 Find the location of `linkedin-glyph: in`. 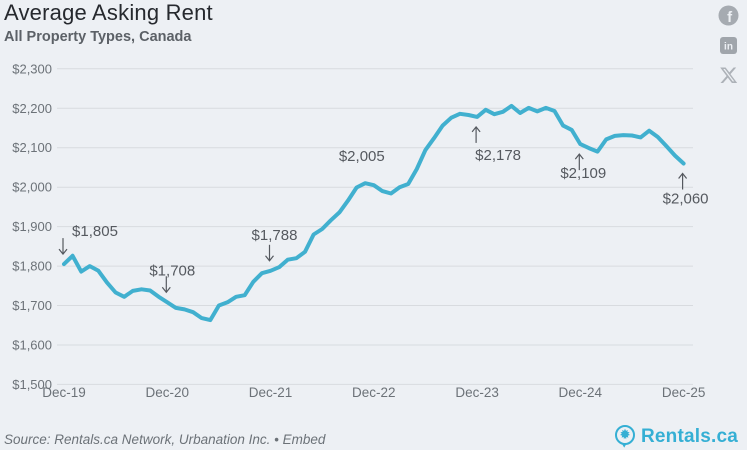

linkedin-glyph: in is located at coordinates (728, 47).